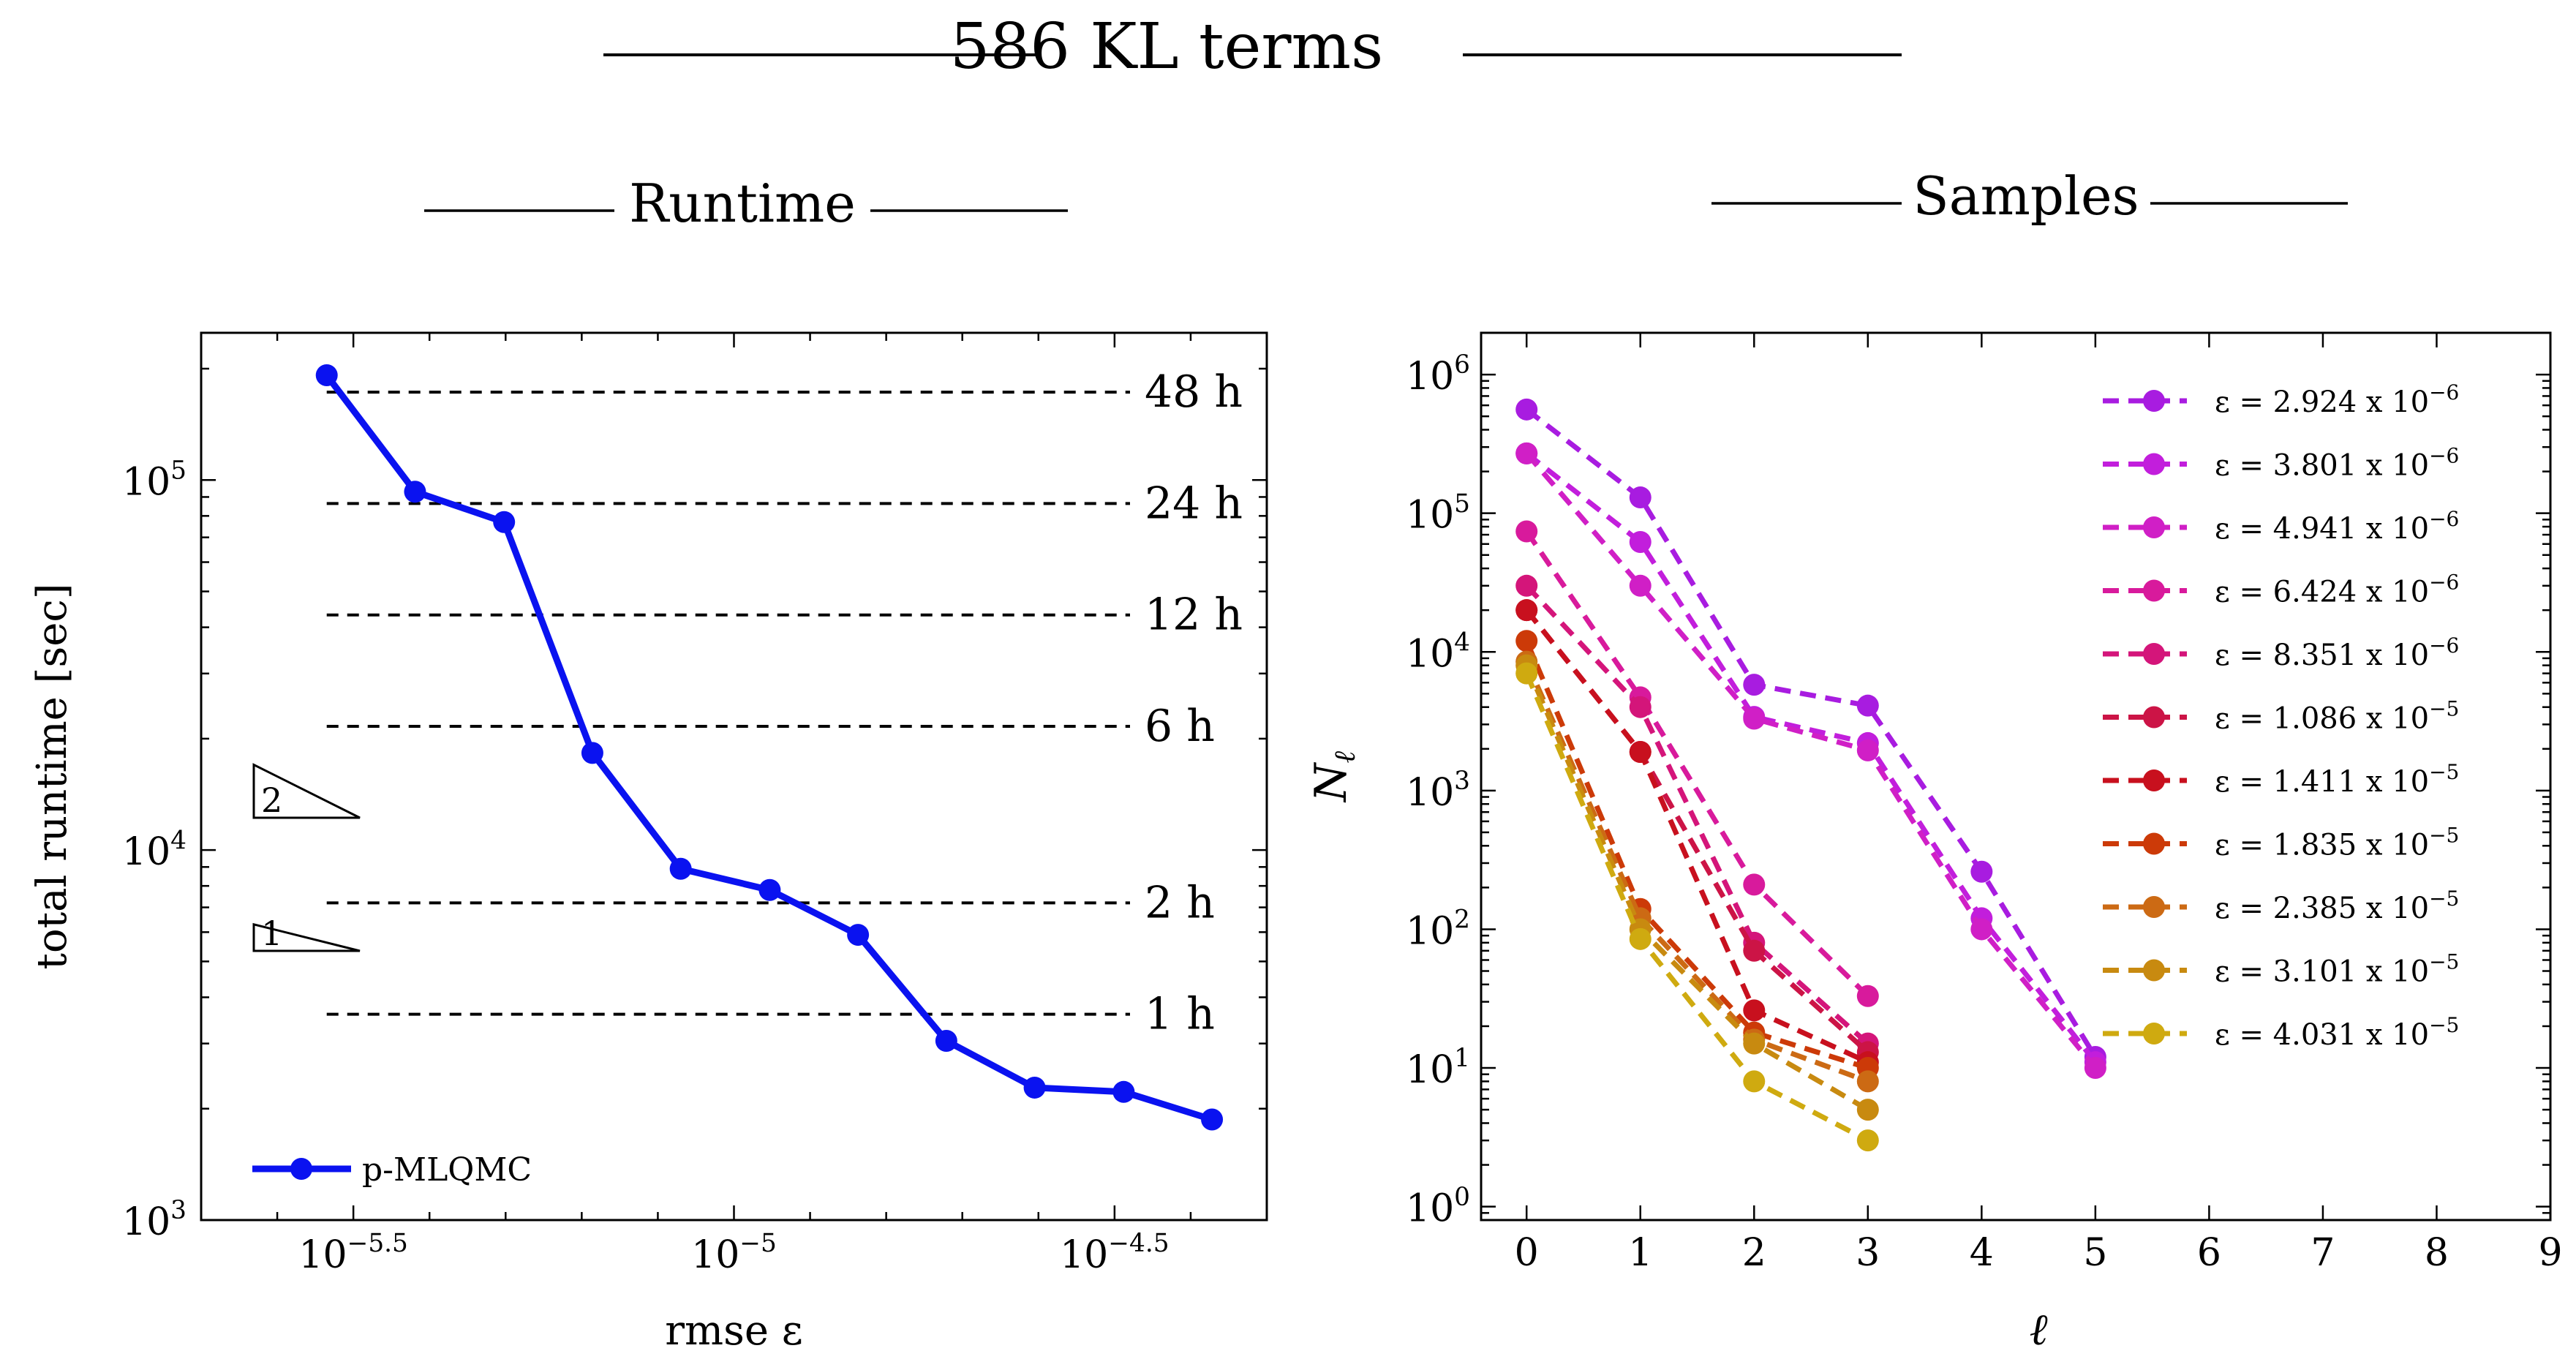  What do you see at coordinates (2550, 1253) in the screenshot?
I see `samples-x-tick-label: 9` at bounding box center [2550, 1253].